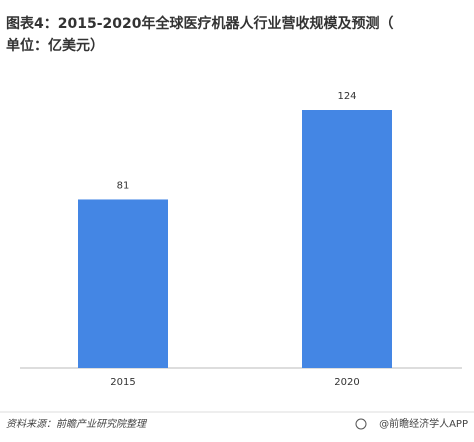 Image resolution: width=474 pixels, height=442 pixels. Describe the element at coordinates (55, 45) in the screenshot. I see `chart-title-line2: 单位：亿美元）` at that location.